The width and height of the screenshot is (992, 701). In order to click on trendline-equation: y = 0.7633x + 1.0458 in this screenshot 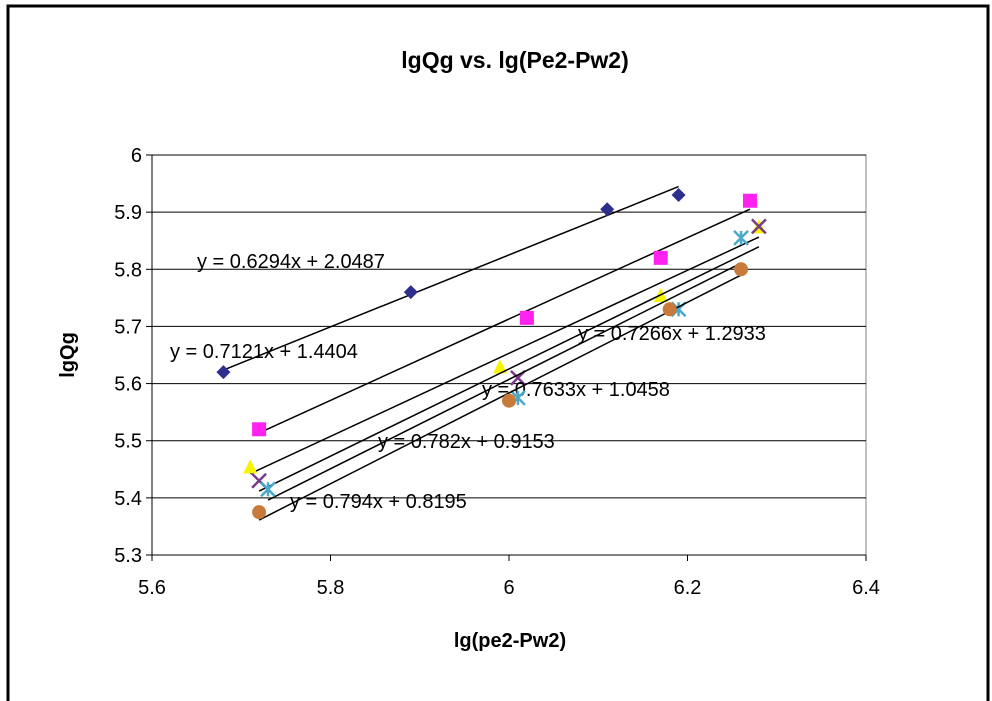, I will do `click(576, 390)`.